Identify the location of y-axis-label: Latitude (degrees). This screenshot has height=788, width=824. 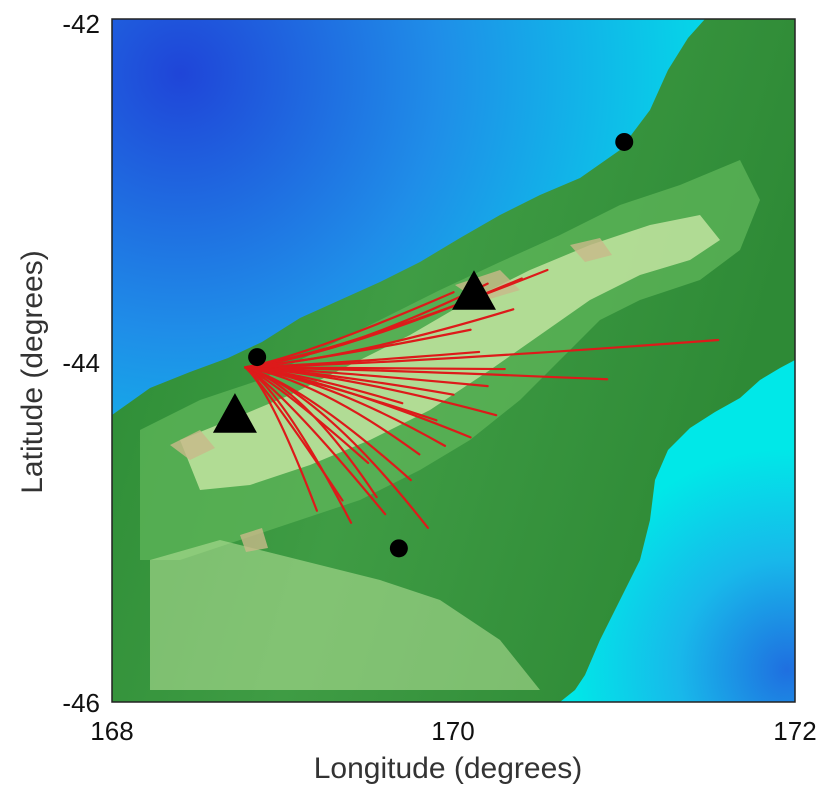
(32, 372).